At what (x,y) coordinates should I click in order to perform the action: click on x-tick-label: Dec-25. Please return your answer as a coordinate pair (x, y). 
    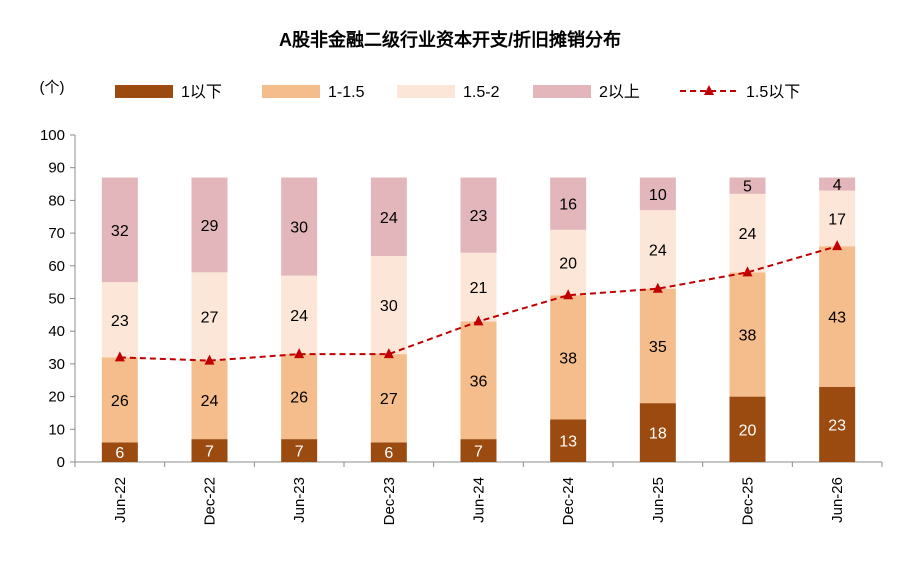
    Looking at the image, I should click on (748, 501).